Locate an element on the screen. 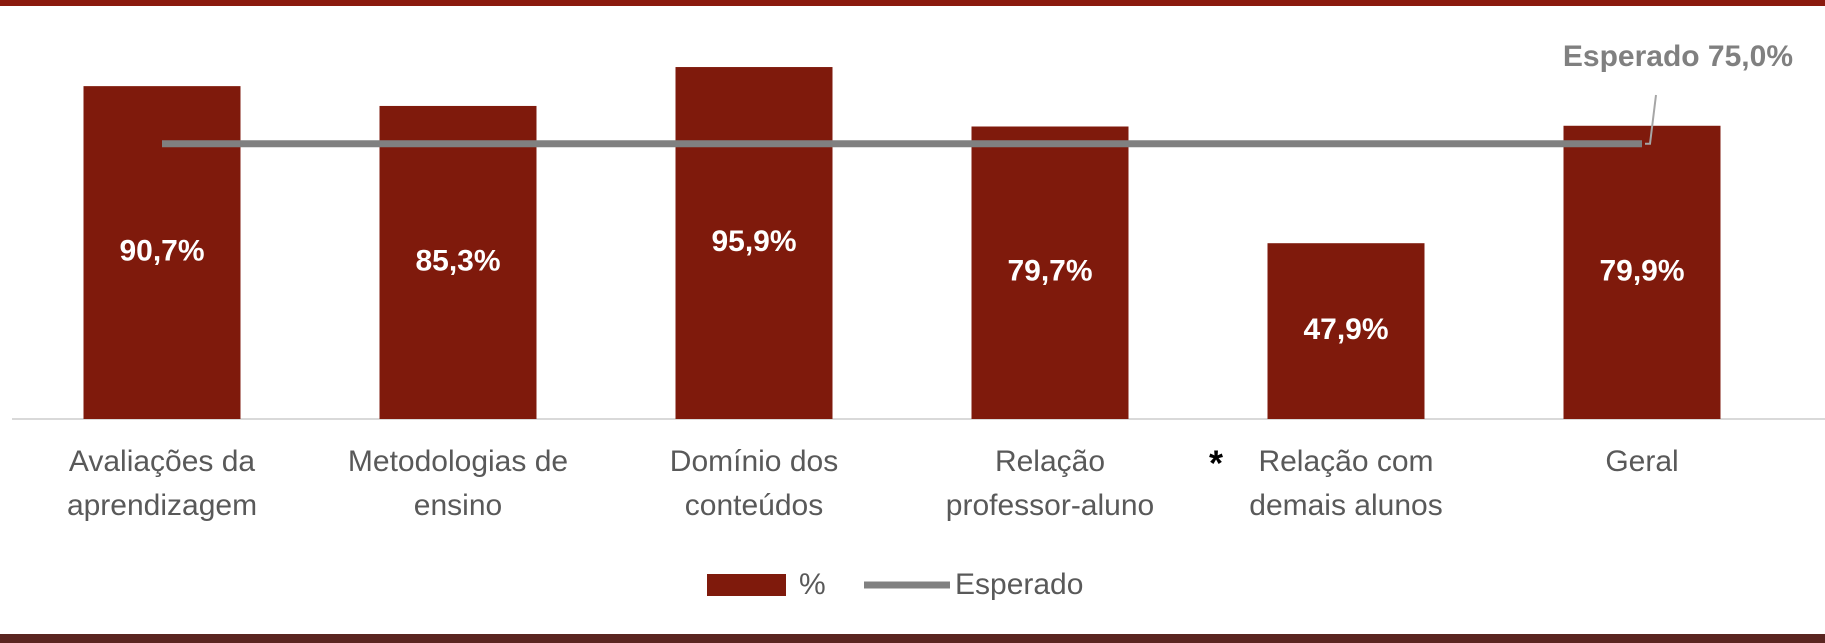 This screenshot has height=643, width=1825. bottom-border is located at coordinates (912, 638).